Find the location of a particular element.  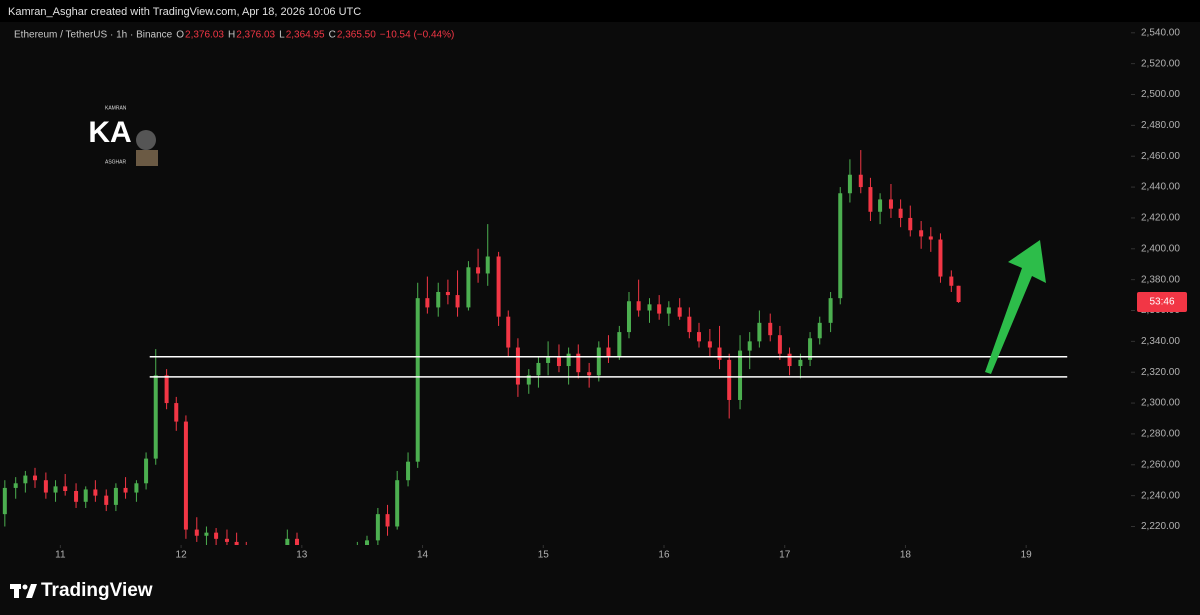

y-tick-label: 2,340.00 is located at coordinates (1160, 341).